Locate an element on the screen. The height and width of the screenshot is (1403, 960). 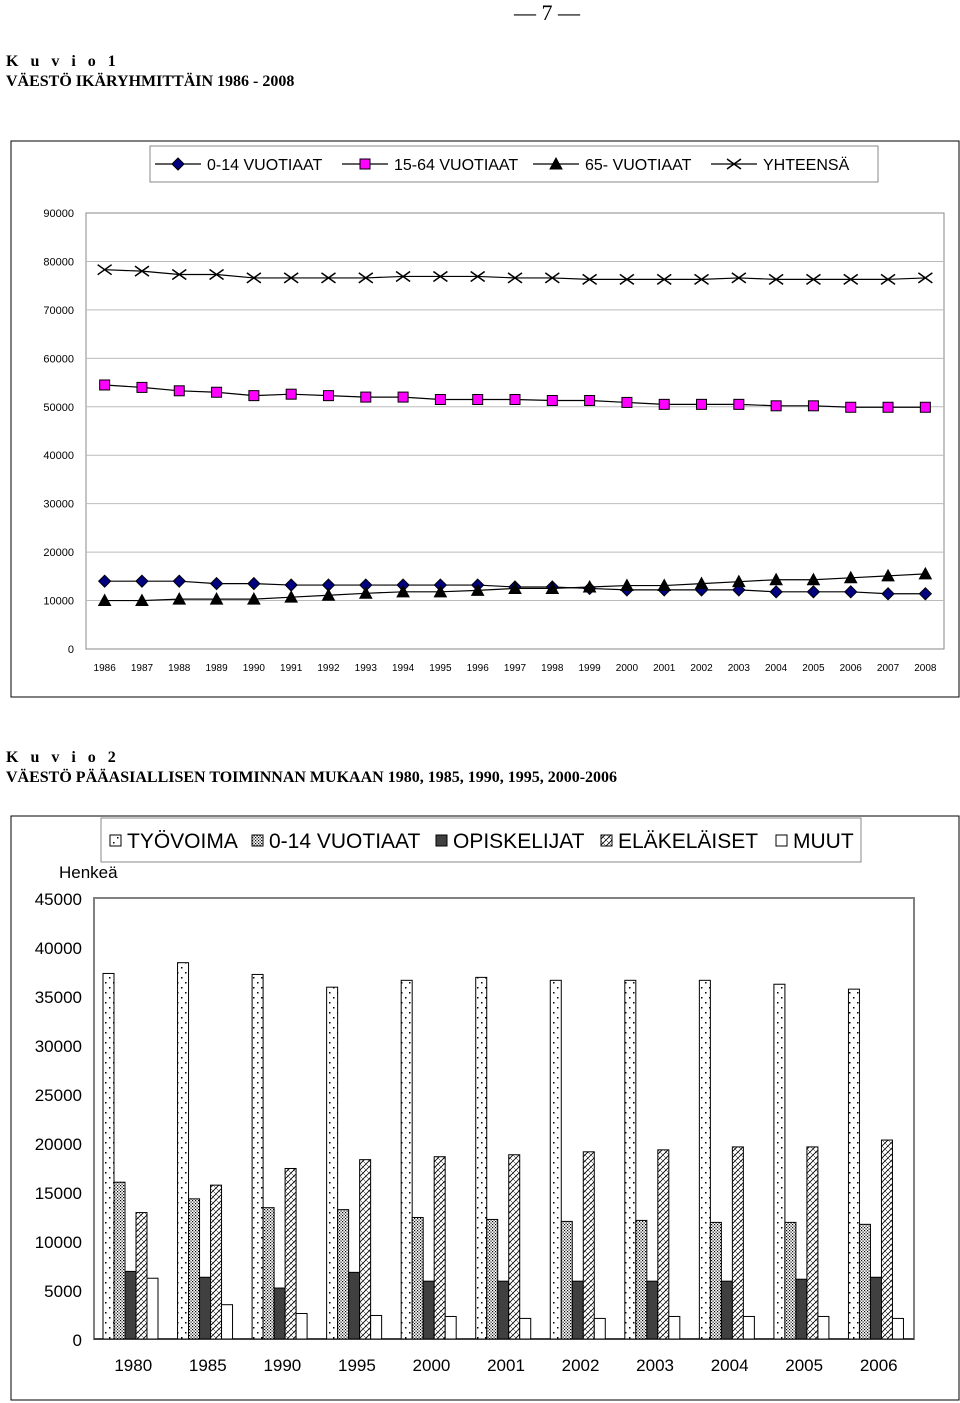
figure1-title: VÄESTÖ IKÄRYHMITTÄIN 1986 - 2008 is located at coordinates (150, 81).